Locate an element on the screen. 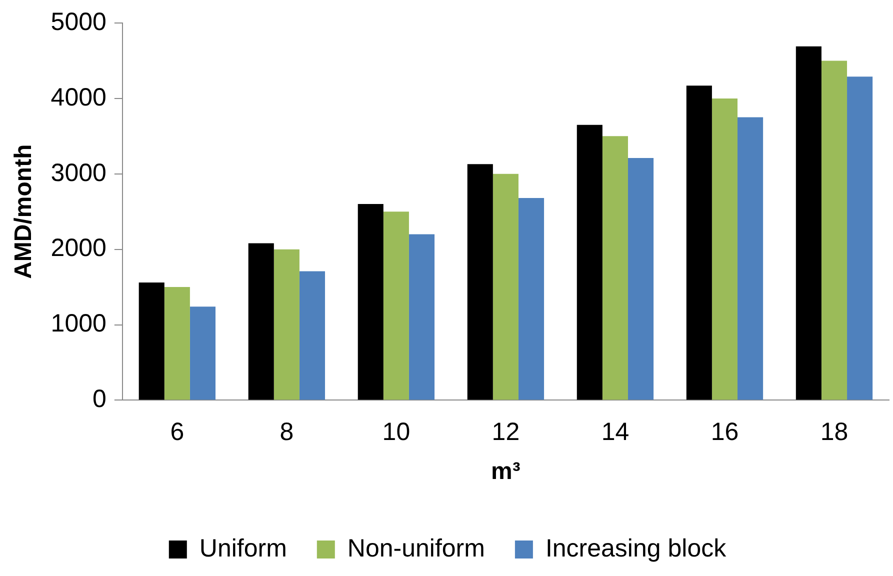  x-tick-label: 18 is located at coordinates (834, 432).